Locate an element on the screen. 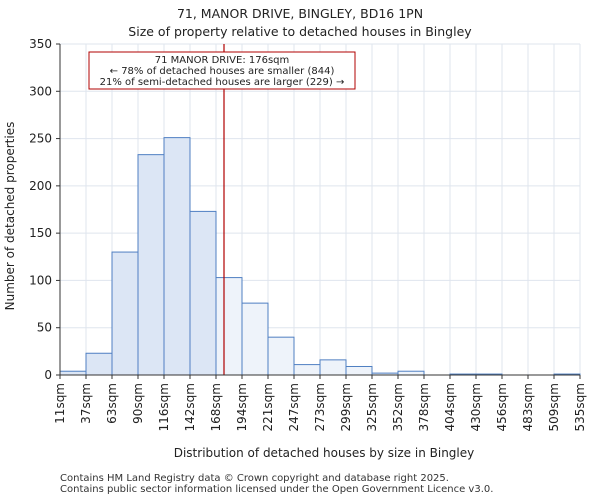 The height and width of the screenshot is (500, 600). x-tick-label: 116sqm is located at coordinates (164, 407).